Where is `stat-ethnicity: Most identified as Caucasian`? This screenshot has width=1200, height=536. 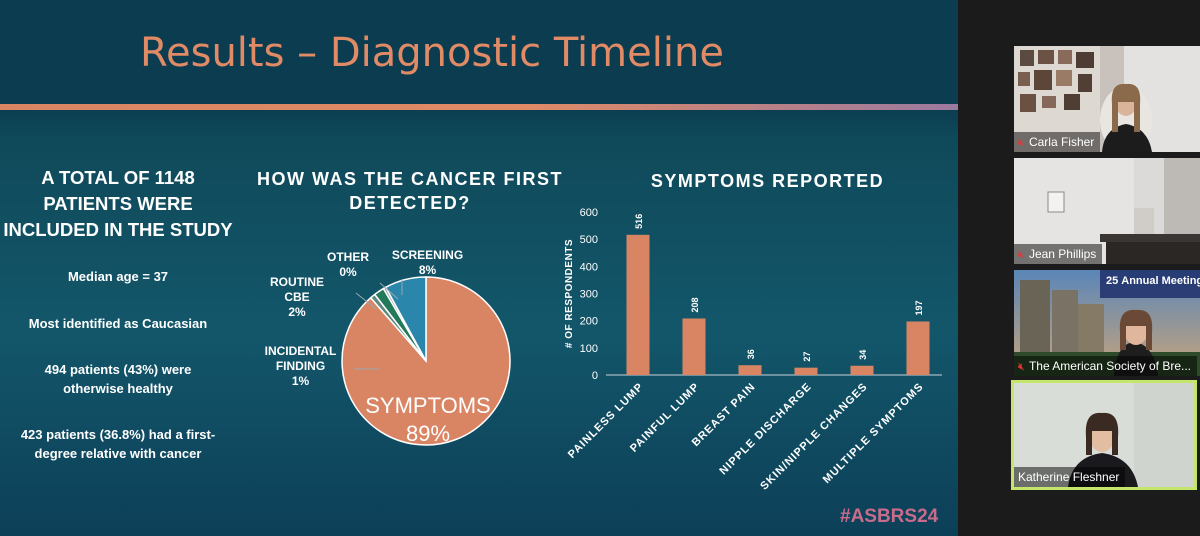 stat-ethnicity: Most identified as Caucasian is located at coordinates (118, 323).